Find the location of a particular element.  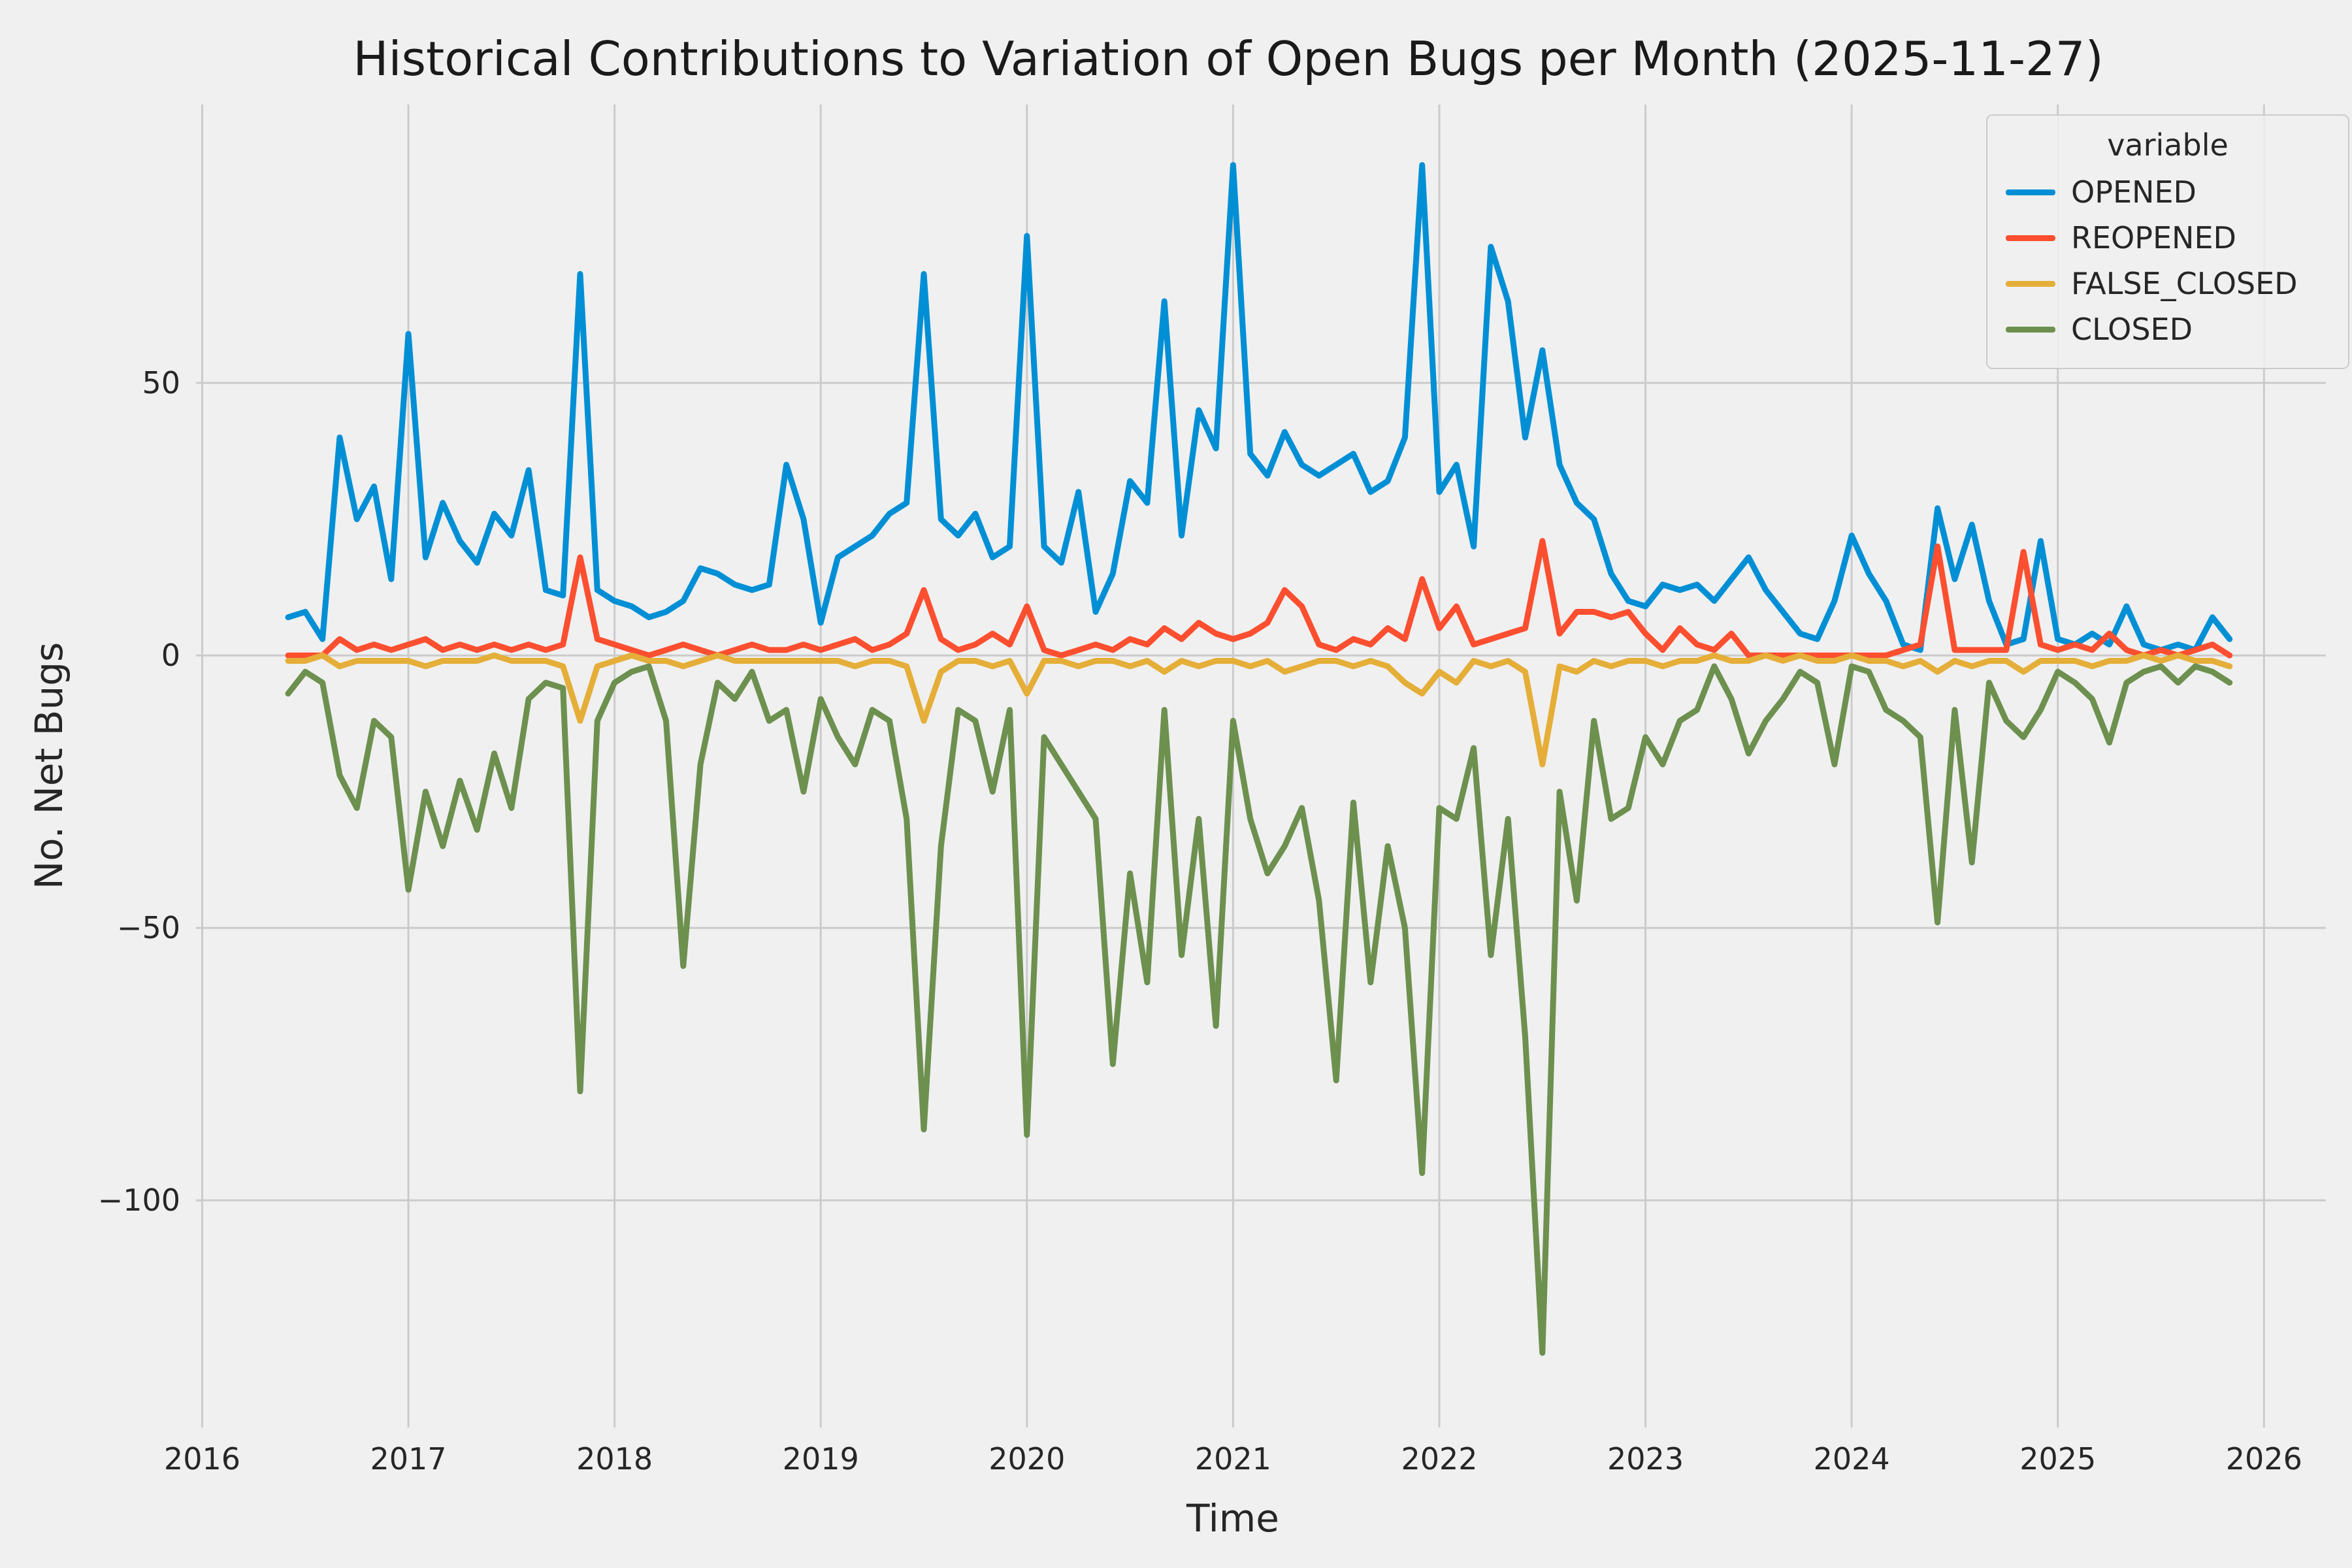

y-tick-label: −50 is located at coordinates (148, 927).